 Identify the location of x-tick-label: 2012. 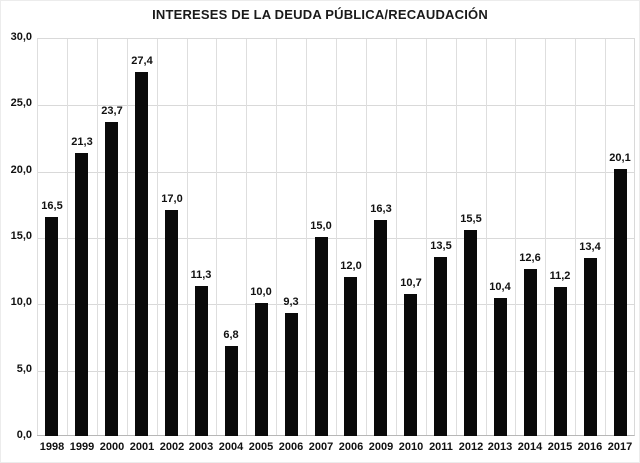
(471, 447).